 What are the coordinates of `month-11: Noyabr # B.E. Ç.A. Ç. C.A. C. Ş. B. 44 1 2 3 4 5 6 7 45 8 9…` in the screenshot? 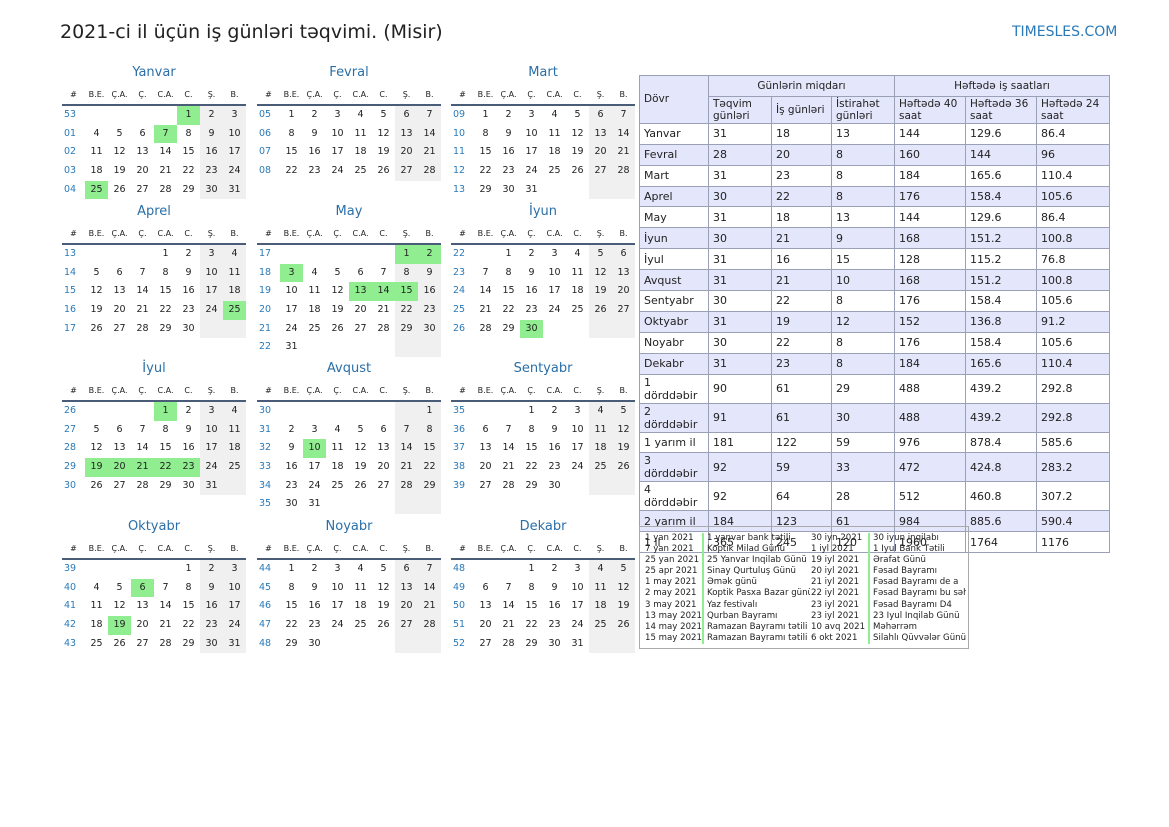 It's located at (349, 586).